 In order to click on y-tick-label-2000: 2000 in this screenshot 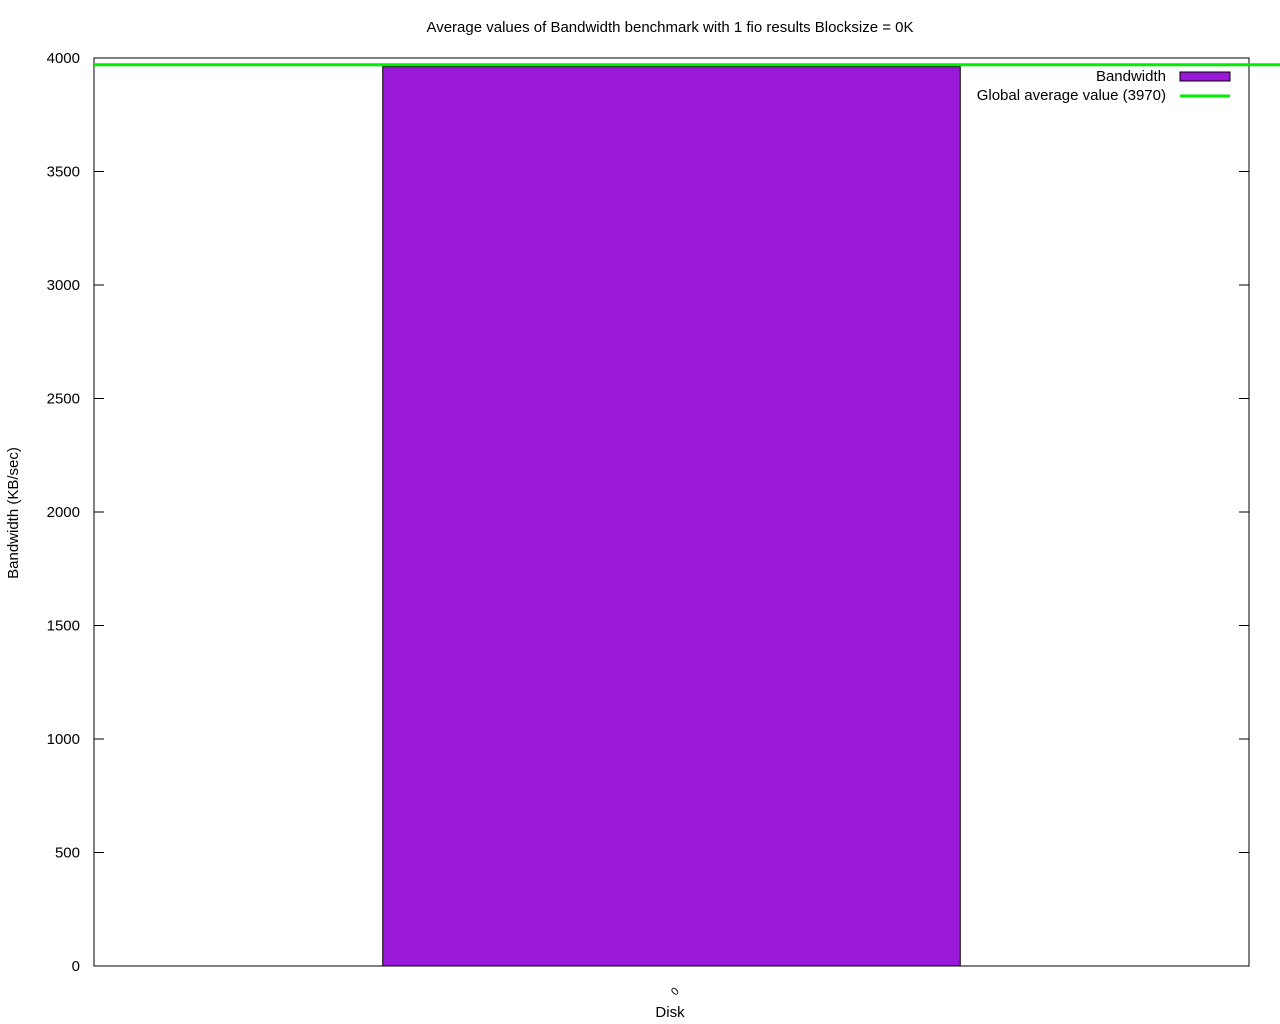, I will do `click(63, 512)`.